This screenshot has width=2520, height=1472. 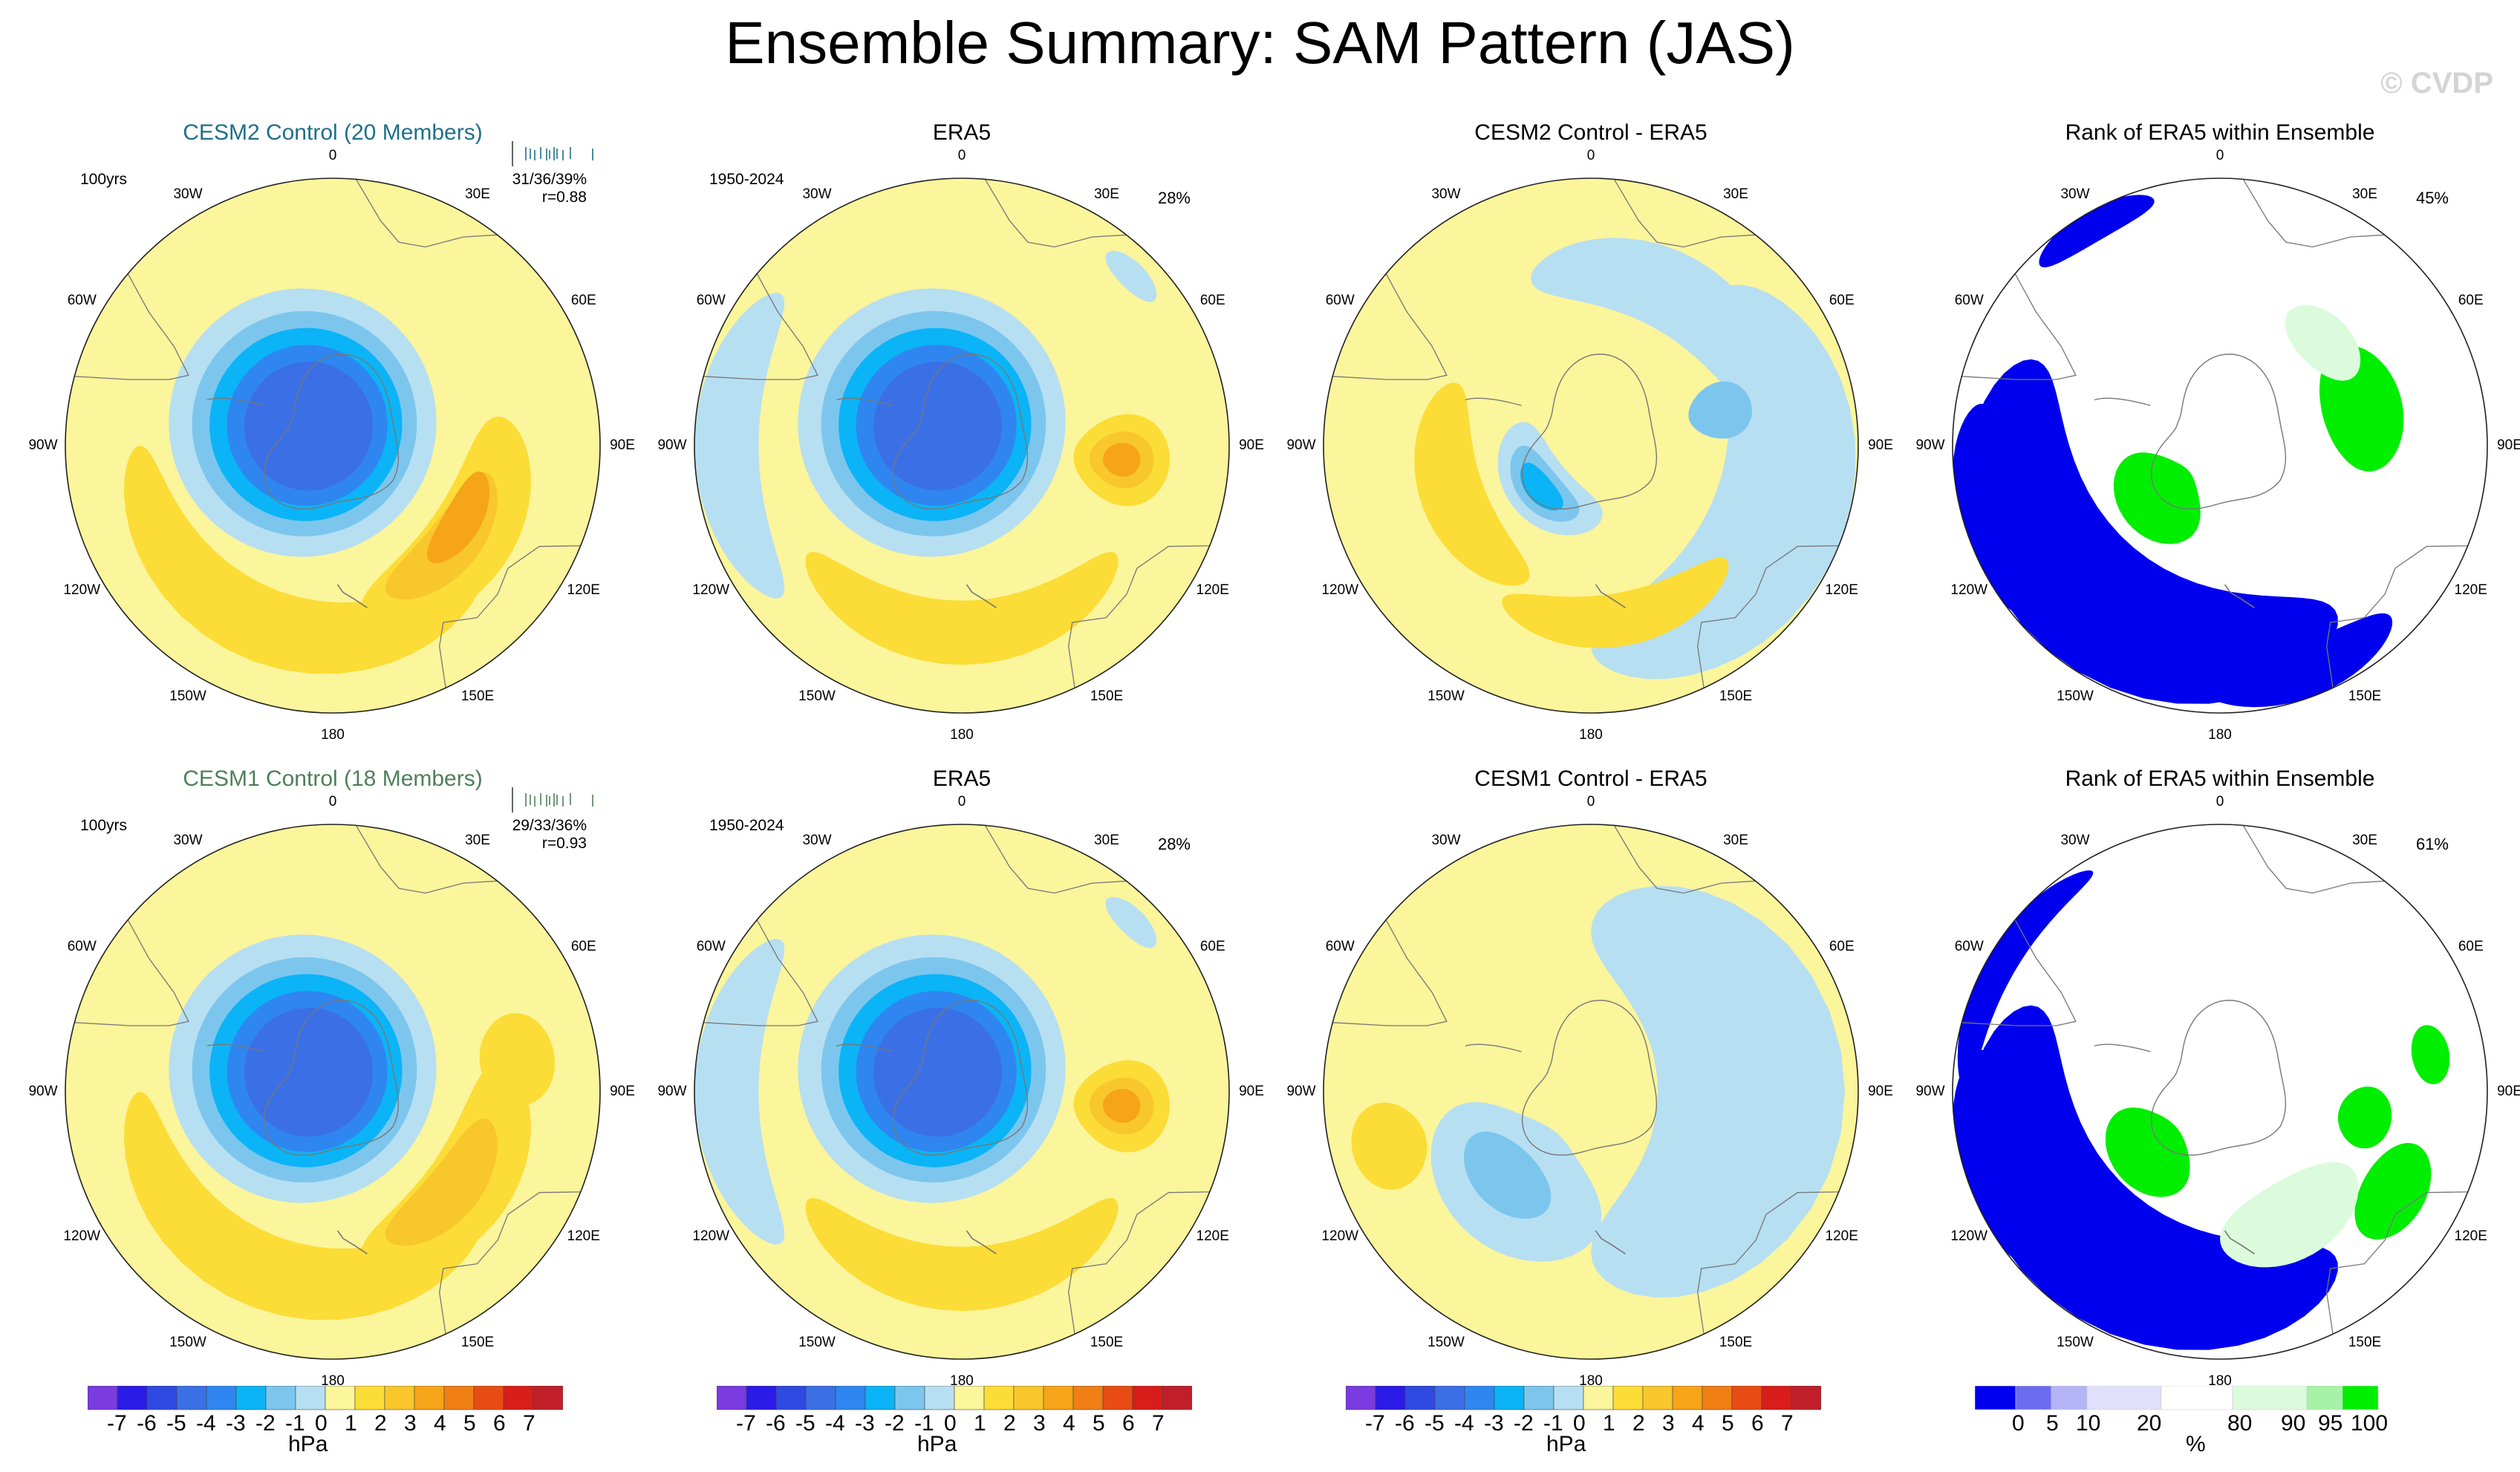 I want to click on colorbar-tick-label: 95, so click(x=2331, y=1423).